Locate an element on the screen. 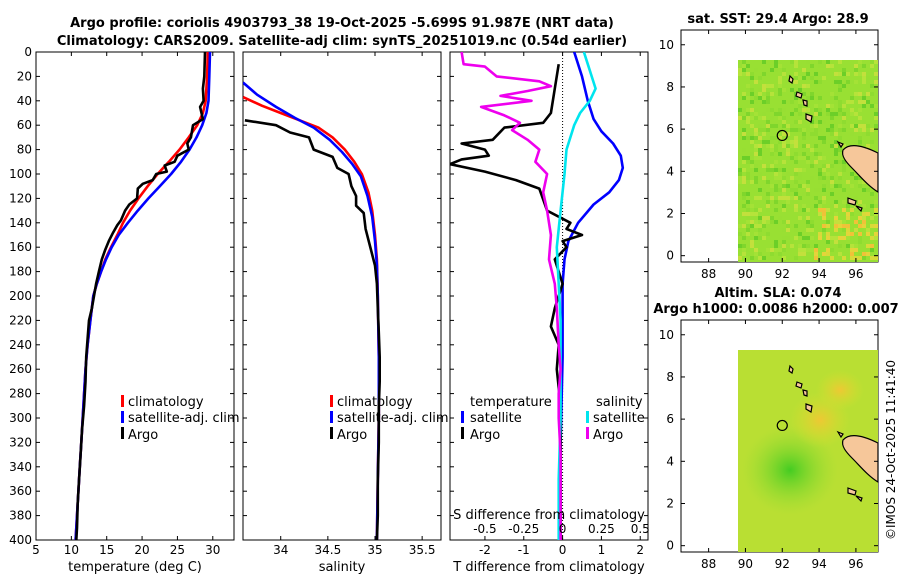  s-tick-label: 0.25 is located at coordinates (601, 529).